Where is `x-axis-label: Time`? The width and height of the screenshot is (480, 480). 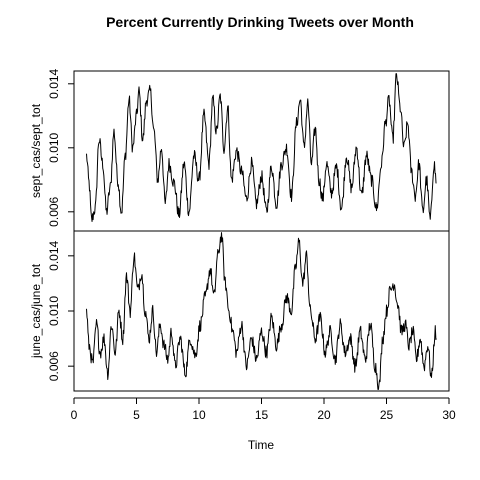 x-axis-label: Time is located at coordinates (261, 445).